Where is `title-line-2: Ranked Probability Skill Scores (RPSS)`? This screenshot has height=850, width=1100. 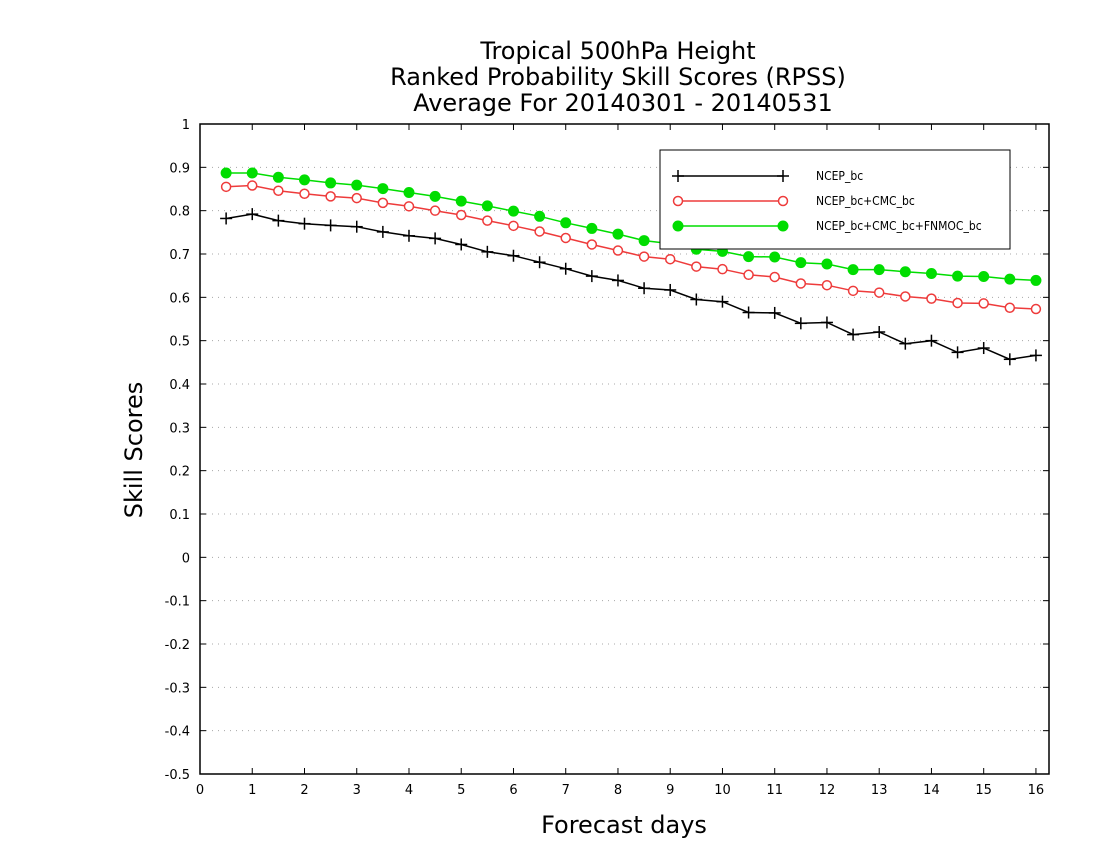
title-line-2: Ranked Probability Skill Scores (RPSS) is located at coordinates (618, 77).